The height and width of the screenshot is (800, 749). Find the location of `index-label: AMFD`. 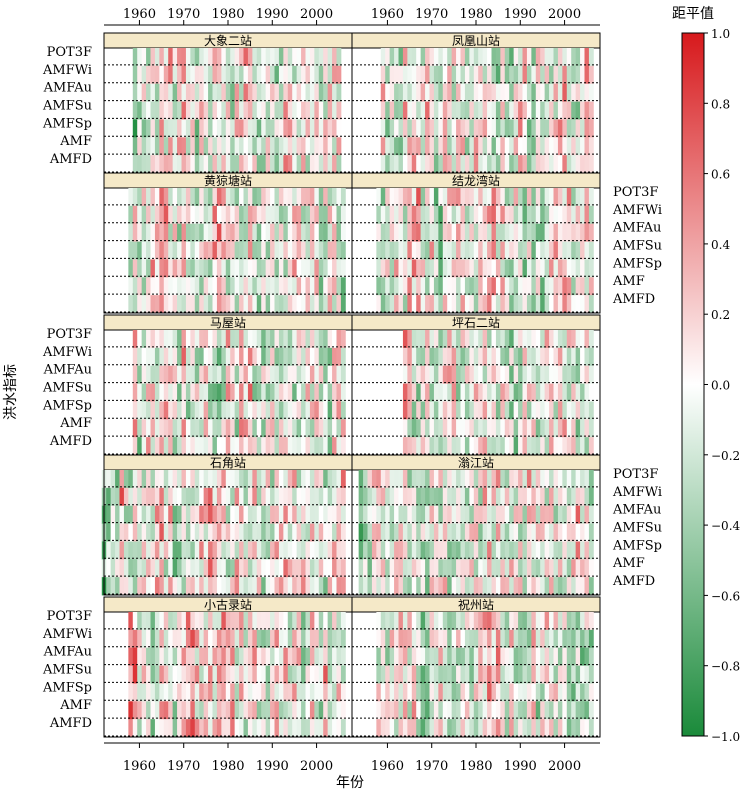

index-label: AMFD is located at coordinates (633, 299).